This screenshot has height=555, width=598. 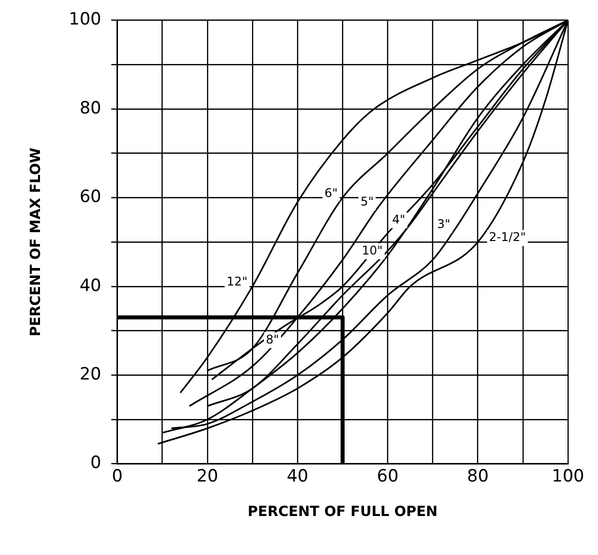 I want to click on x-tick-label: 20, so click(x=207, y=476).